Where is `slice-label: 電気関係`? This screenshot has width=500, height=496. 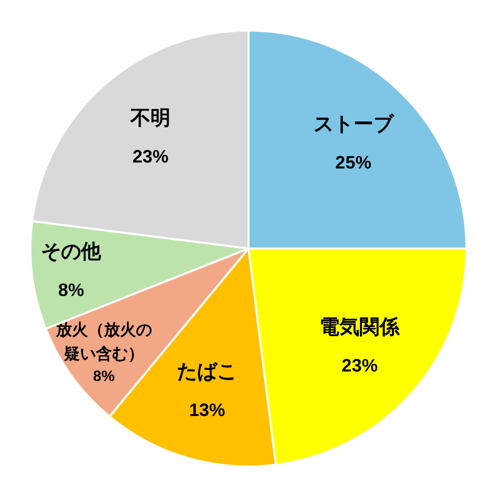 slice-label: 電気関係 is located at coordinates (360, 327).